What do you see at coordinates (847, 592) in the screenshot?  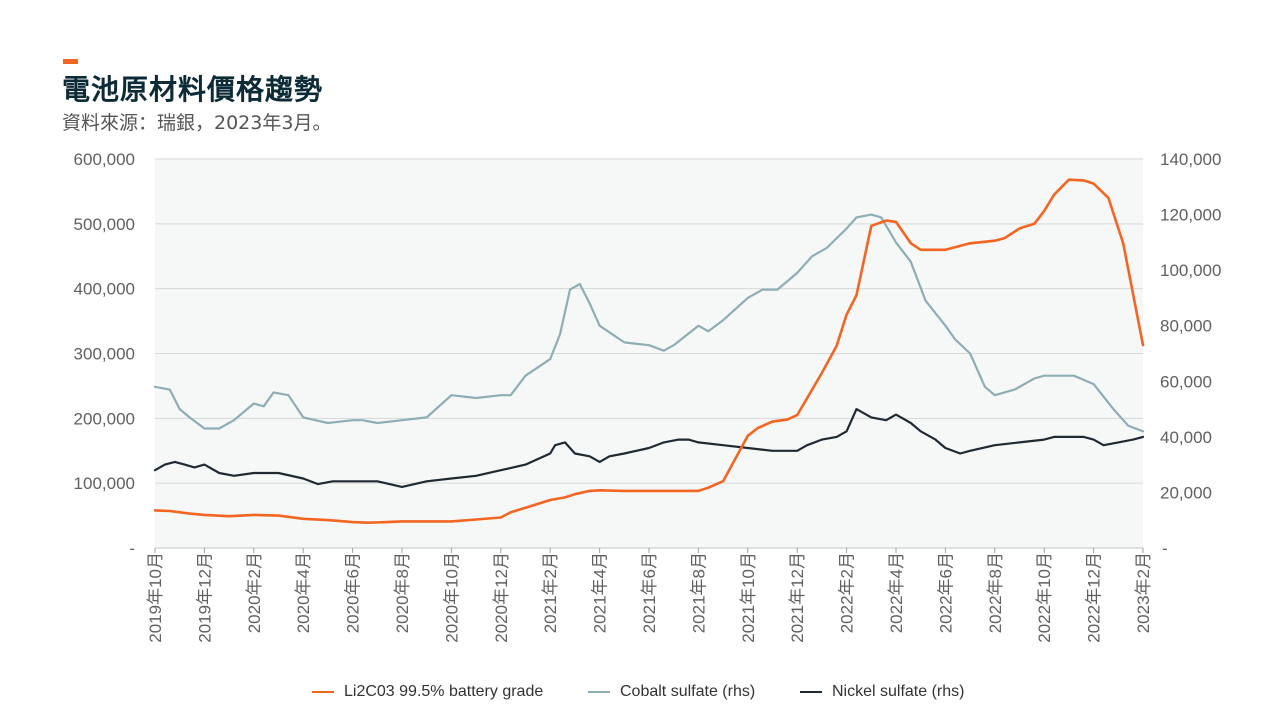 I see `x-tick-label: 2022年2月` at bounding box center [847, 592].